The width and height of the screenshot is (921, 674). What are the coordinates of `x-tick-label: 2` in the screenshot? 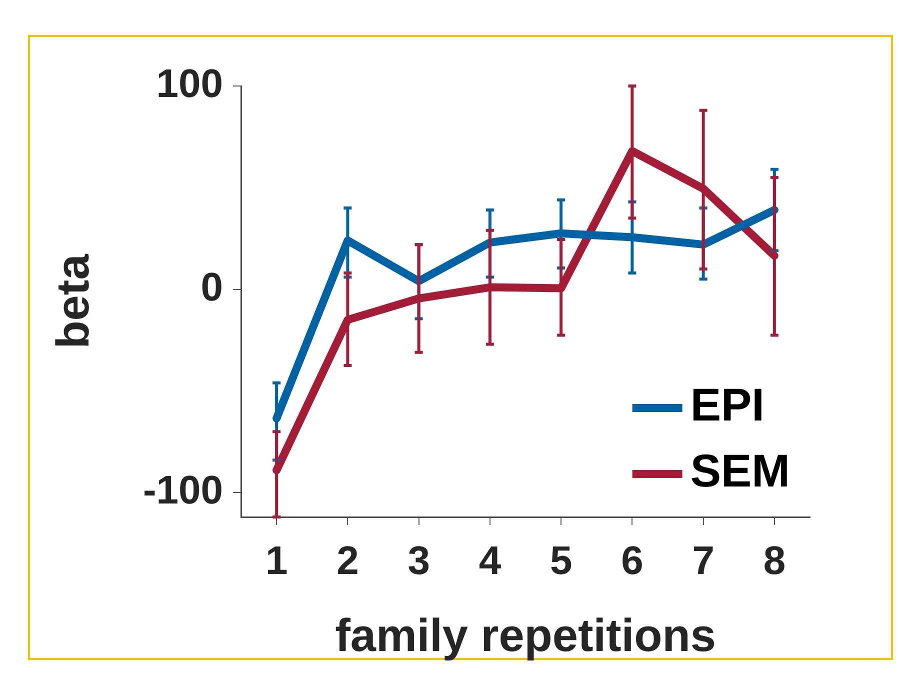 It's located at (347, 561).